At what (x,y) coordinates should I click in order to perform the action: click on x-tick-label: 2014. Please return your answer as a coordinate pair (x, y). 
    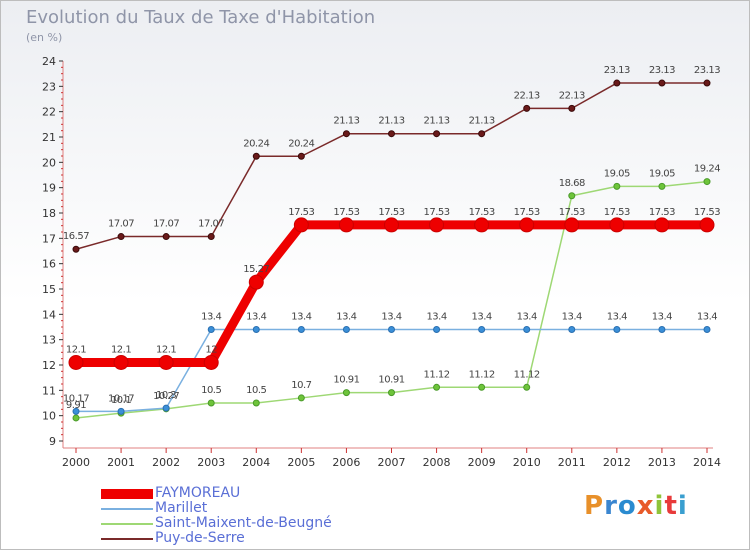
    Looking at the image, I should click on (707, 462).